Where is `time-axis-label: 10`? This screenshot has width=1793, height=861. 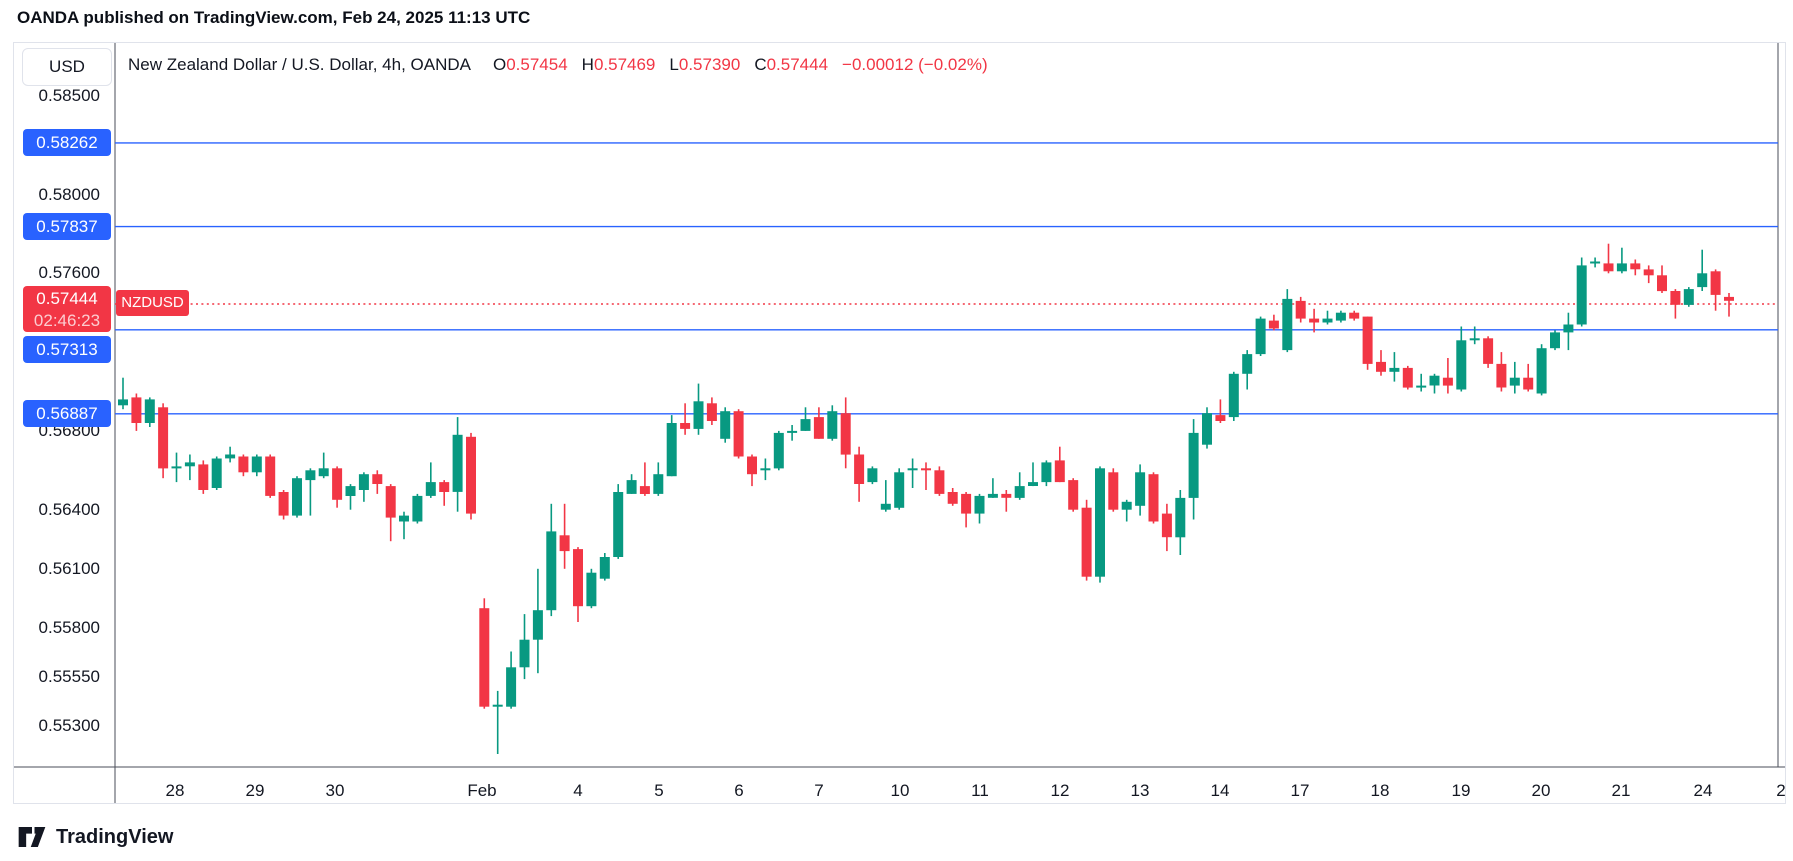
time-axis-label: 10 is located at coordinates (900, 790).